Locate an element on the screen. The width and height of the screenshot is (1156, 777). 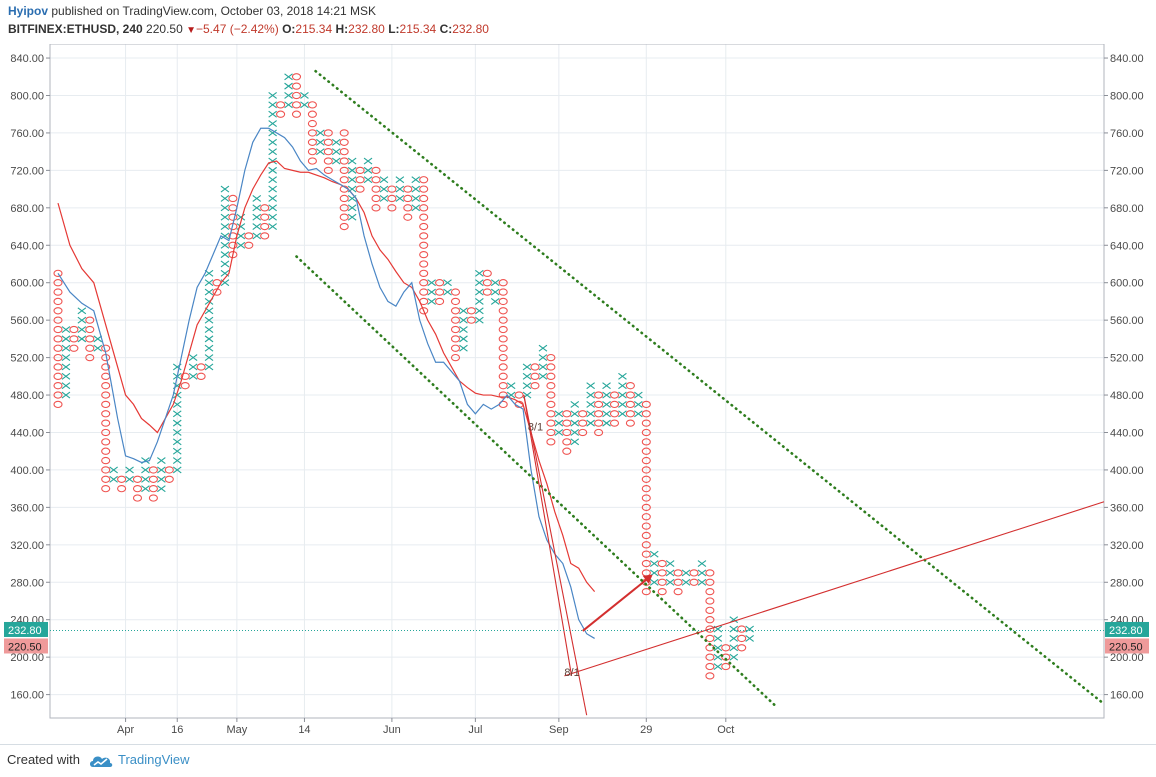
x-tick-label: Apr is located at coordinates (125, 730).